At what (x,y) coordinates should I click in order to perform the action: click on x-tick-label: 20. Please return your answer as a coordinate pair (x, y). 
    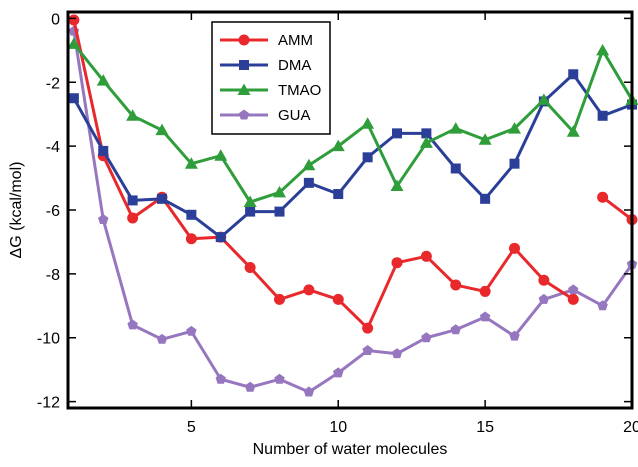
    Looking at the image, I should click on (630, 427).